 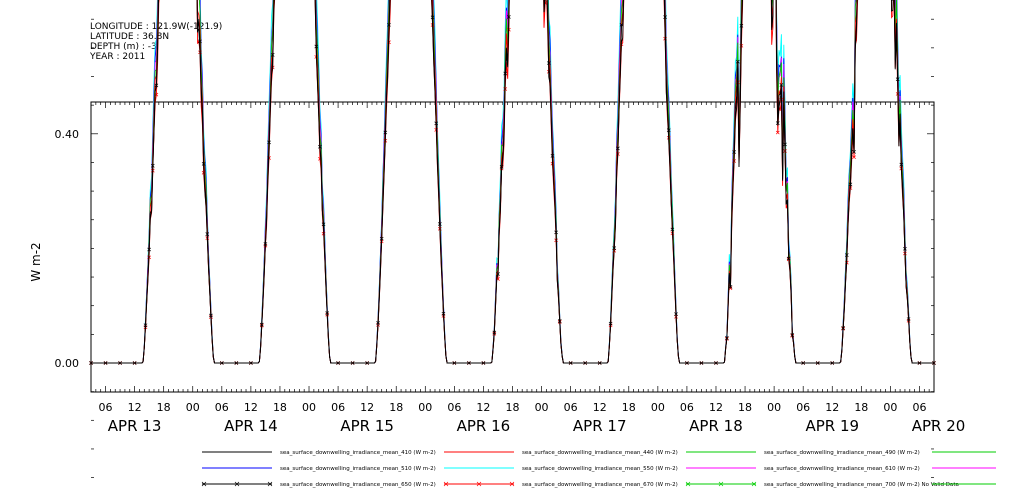 What do you see at coordinates (67, 363) in the screenshot?
I see `y-tick-label: 0.00` at bounding box center [67, 363].